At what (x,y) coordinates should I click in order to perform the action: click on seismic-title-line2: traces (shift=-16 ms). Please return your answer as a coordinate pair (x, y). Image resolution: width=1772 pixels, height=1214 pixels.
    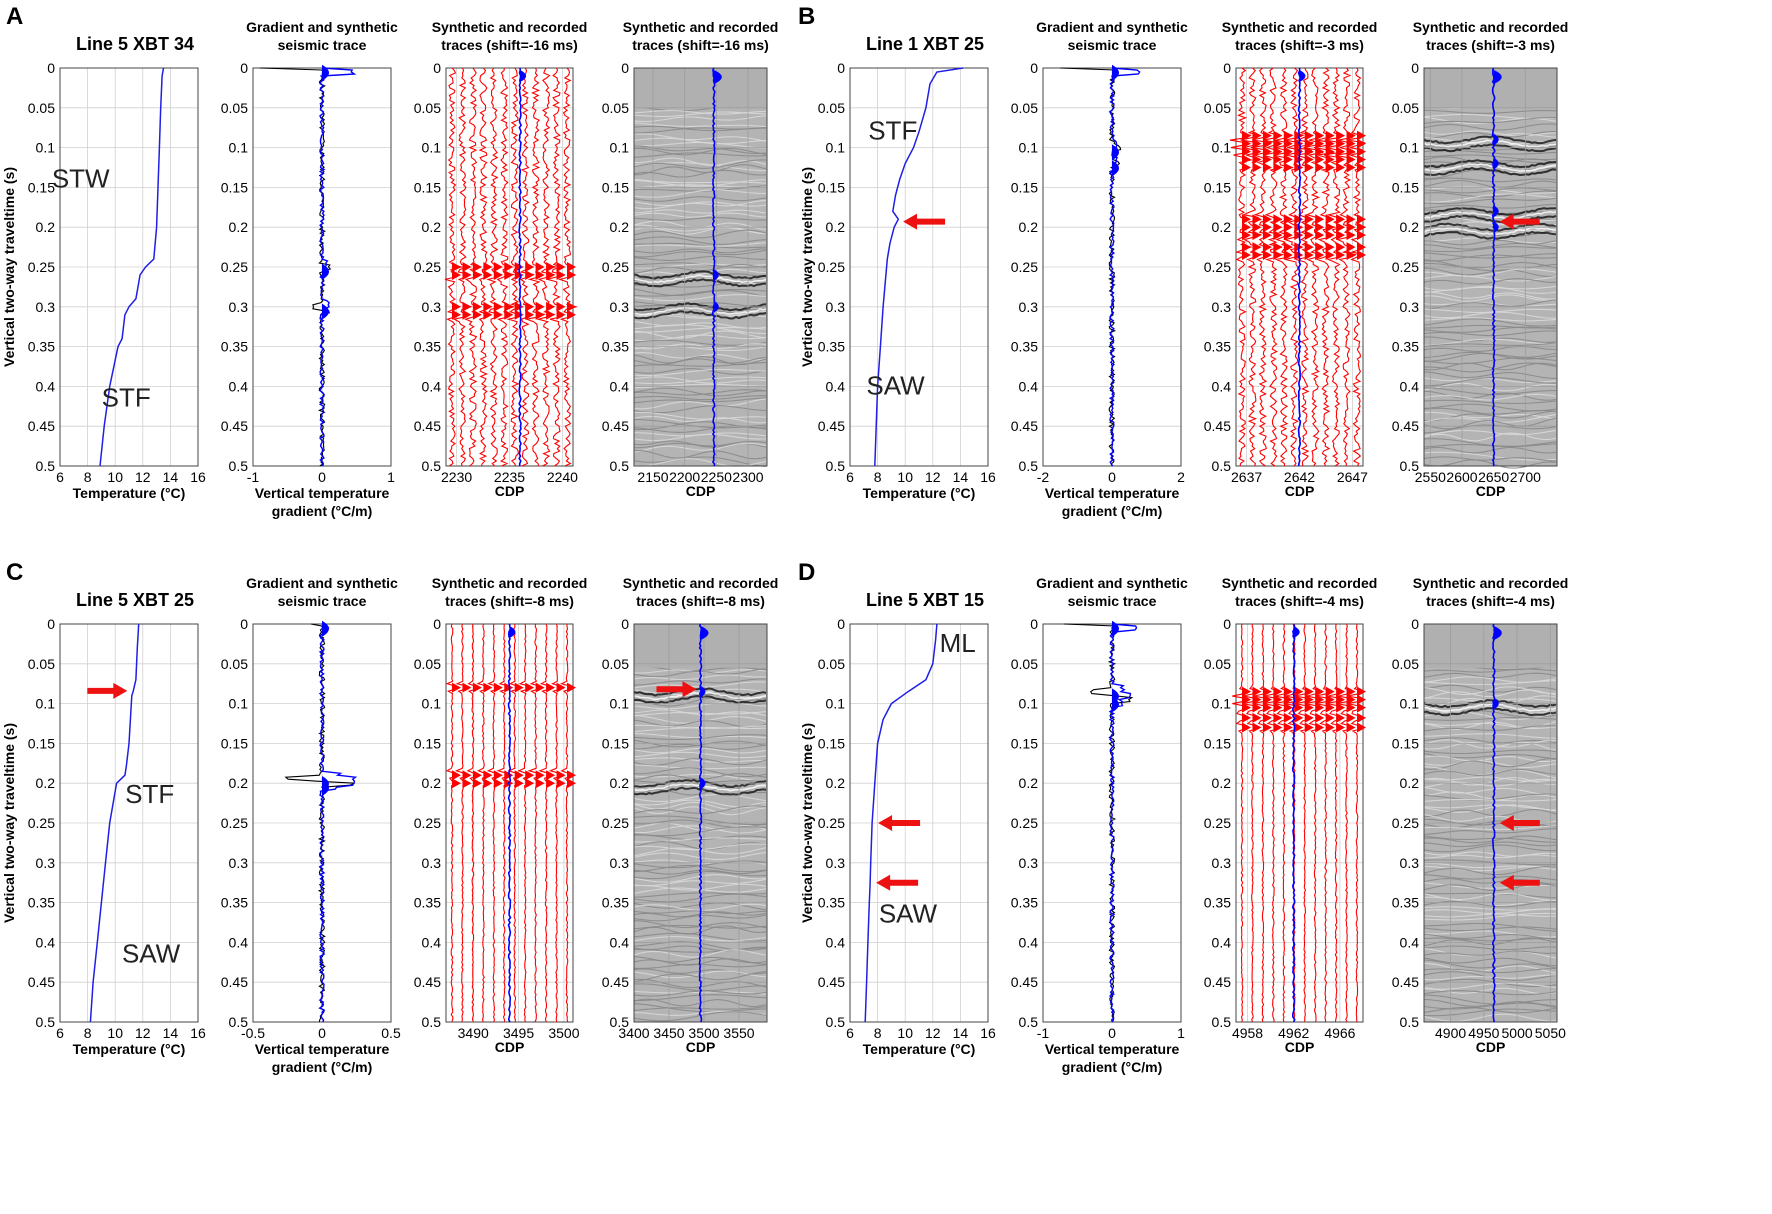
    Looking at the image, I should click on (700, 45).